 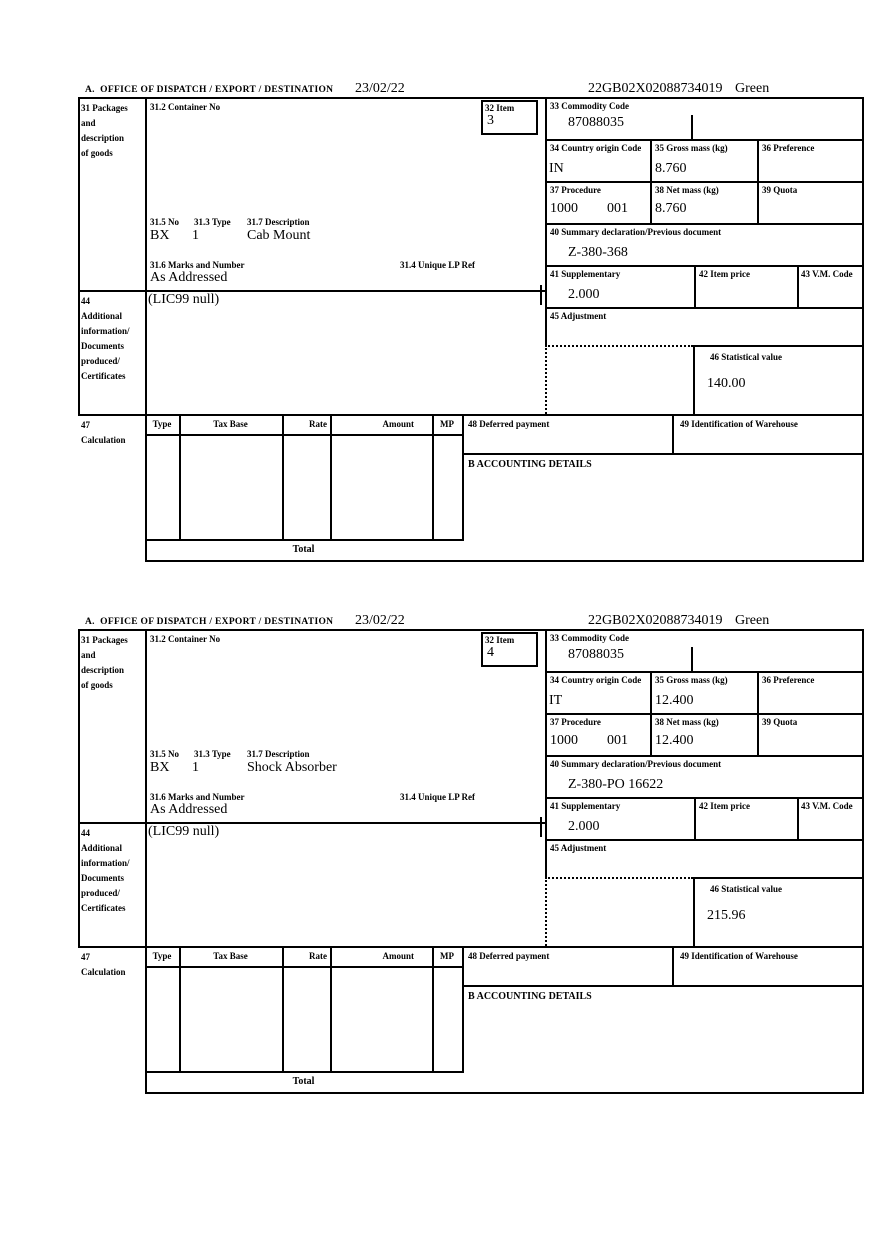 I want to click on vm-code-label: 43 V.M. Code, so click(x=827, y=274).